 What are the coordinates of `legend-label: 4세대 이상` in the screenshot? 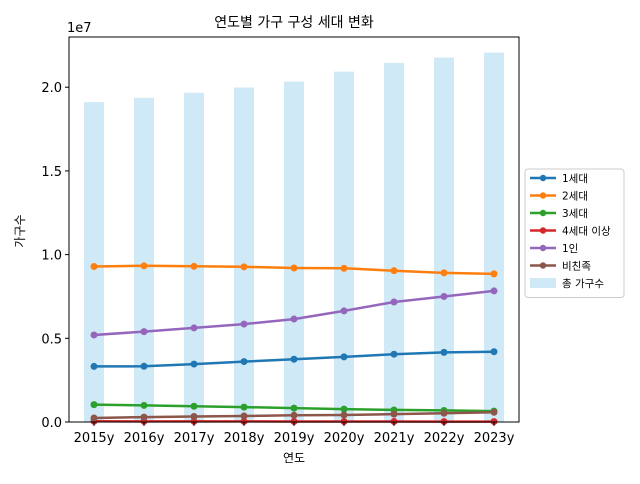 It's located at (586, 232).